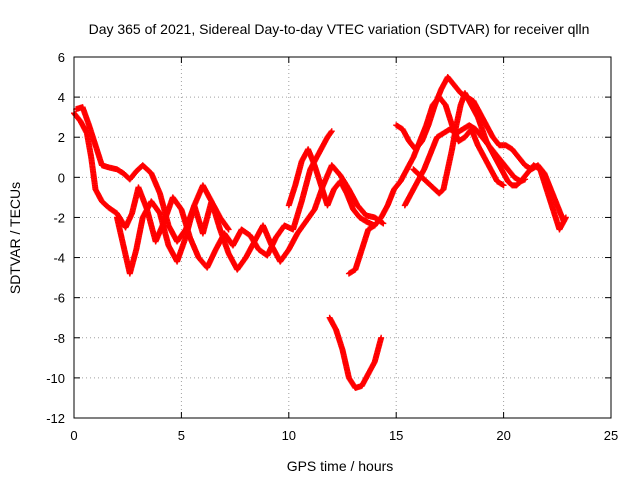 This screenshot has width=640, height=480. I want to click on x-tick-label: 15, so click(396, 435).